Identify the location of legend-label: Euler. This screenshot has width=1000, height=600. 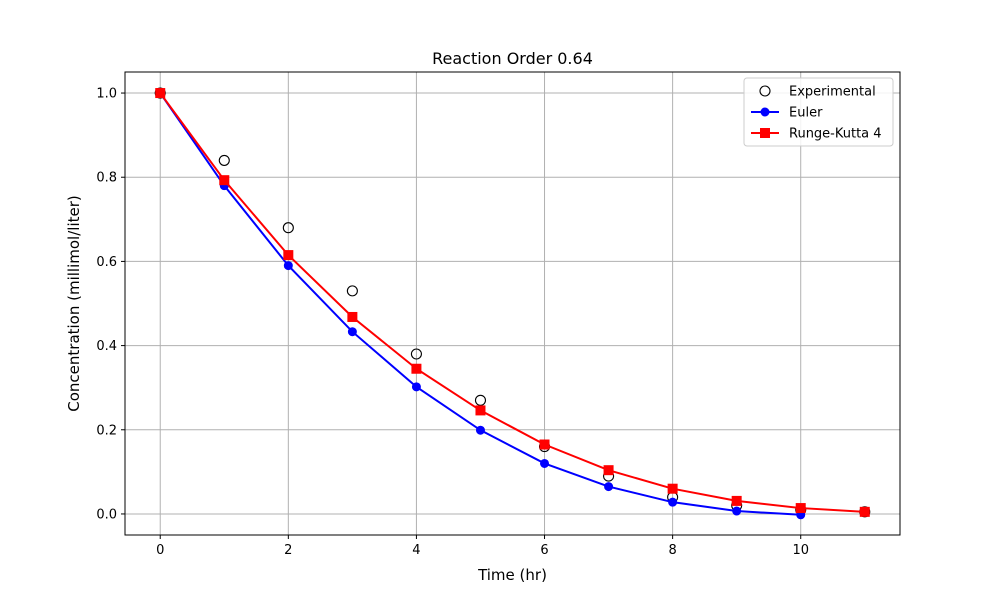
(806, 113).